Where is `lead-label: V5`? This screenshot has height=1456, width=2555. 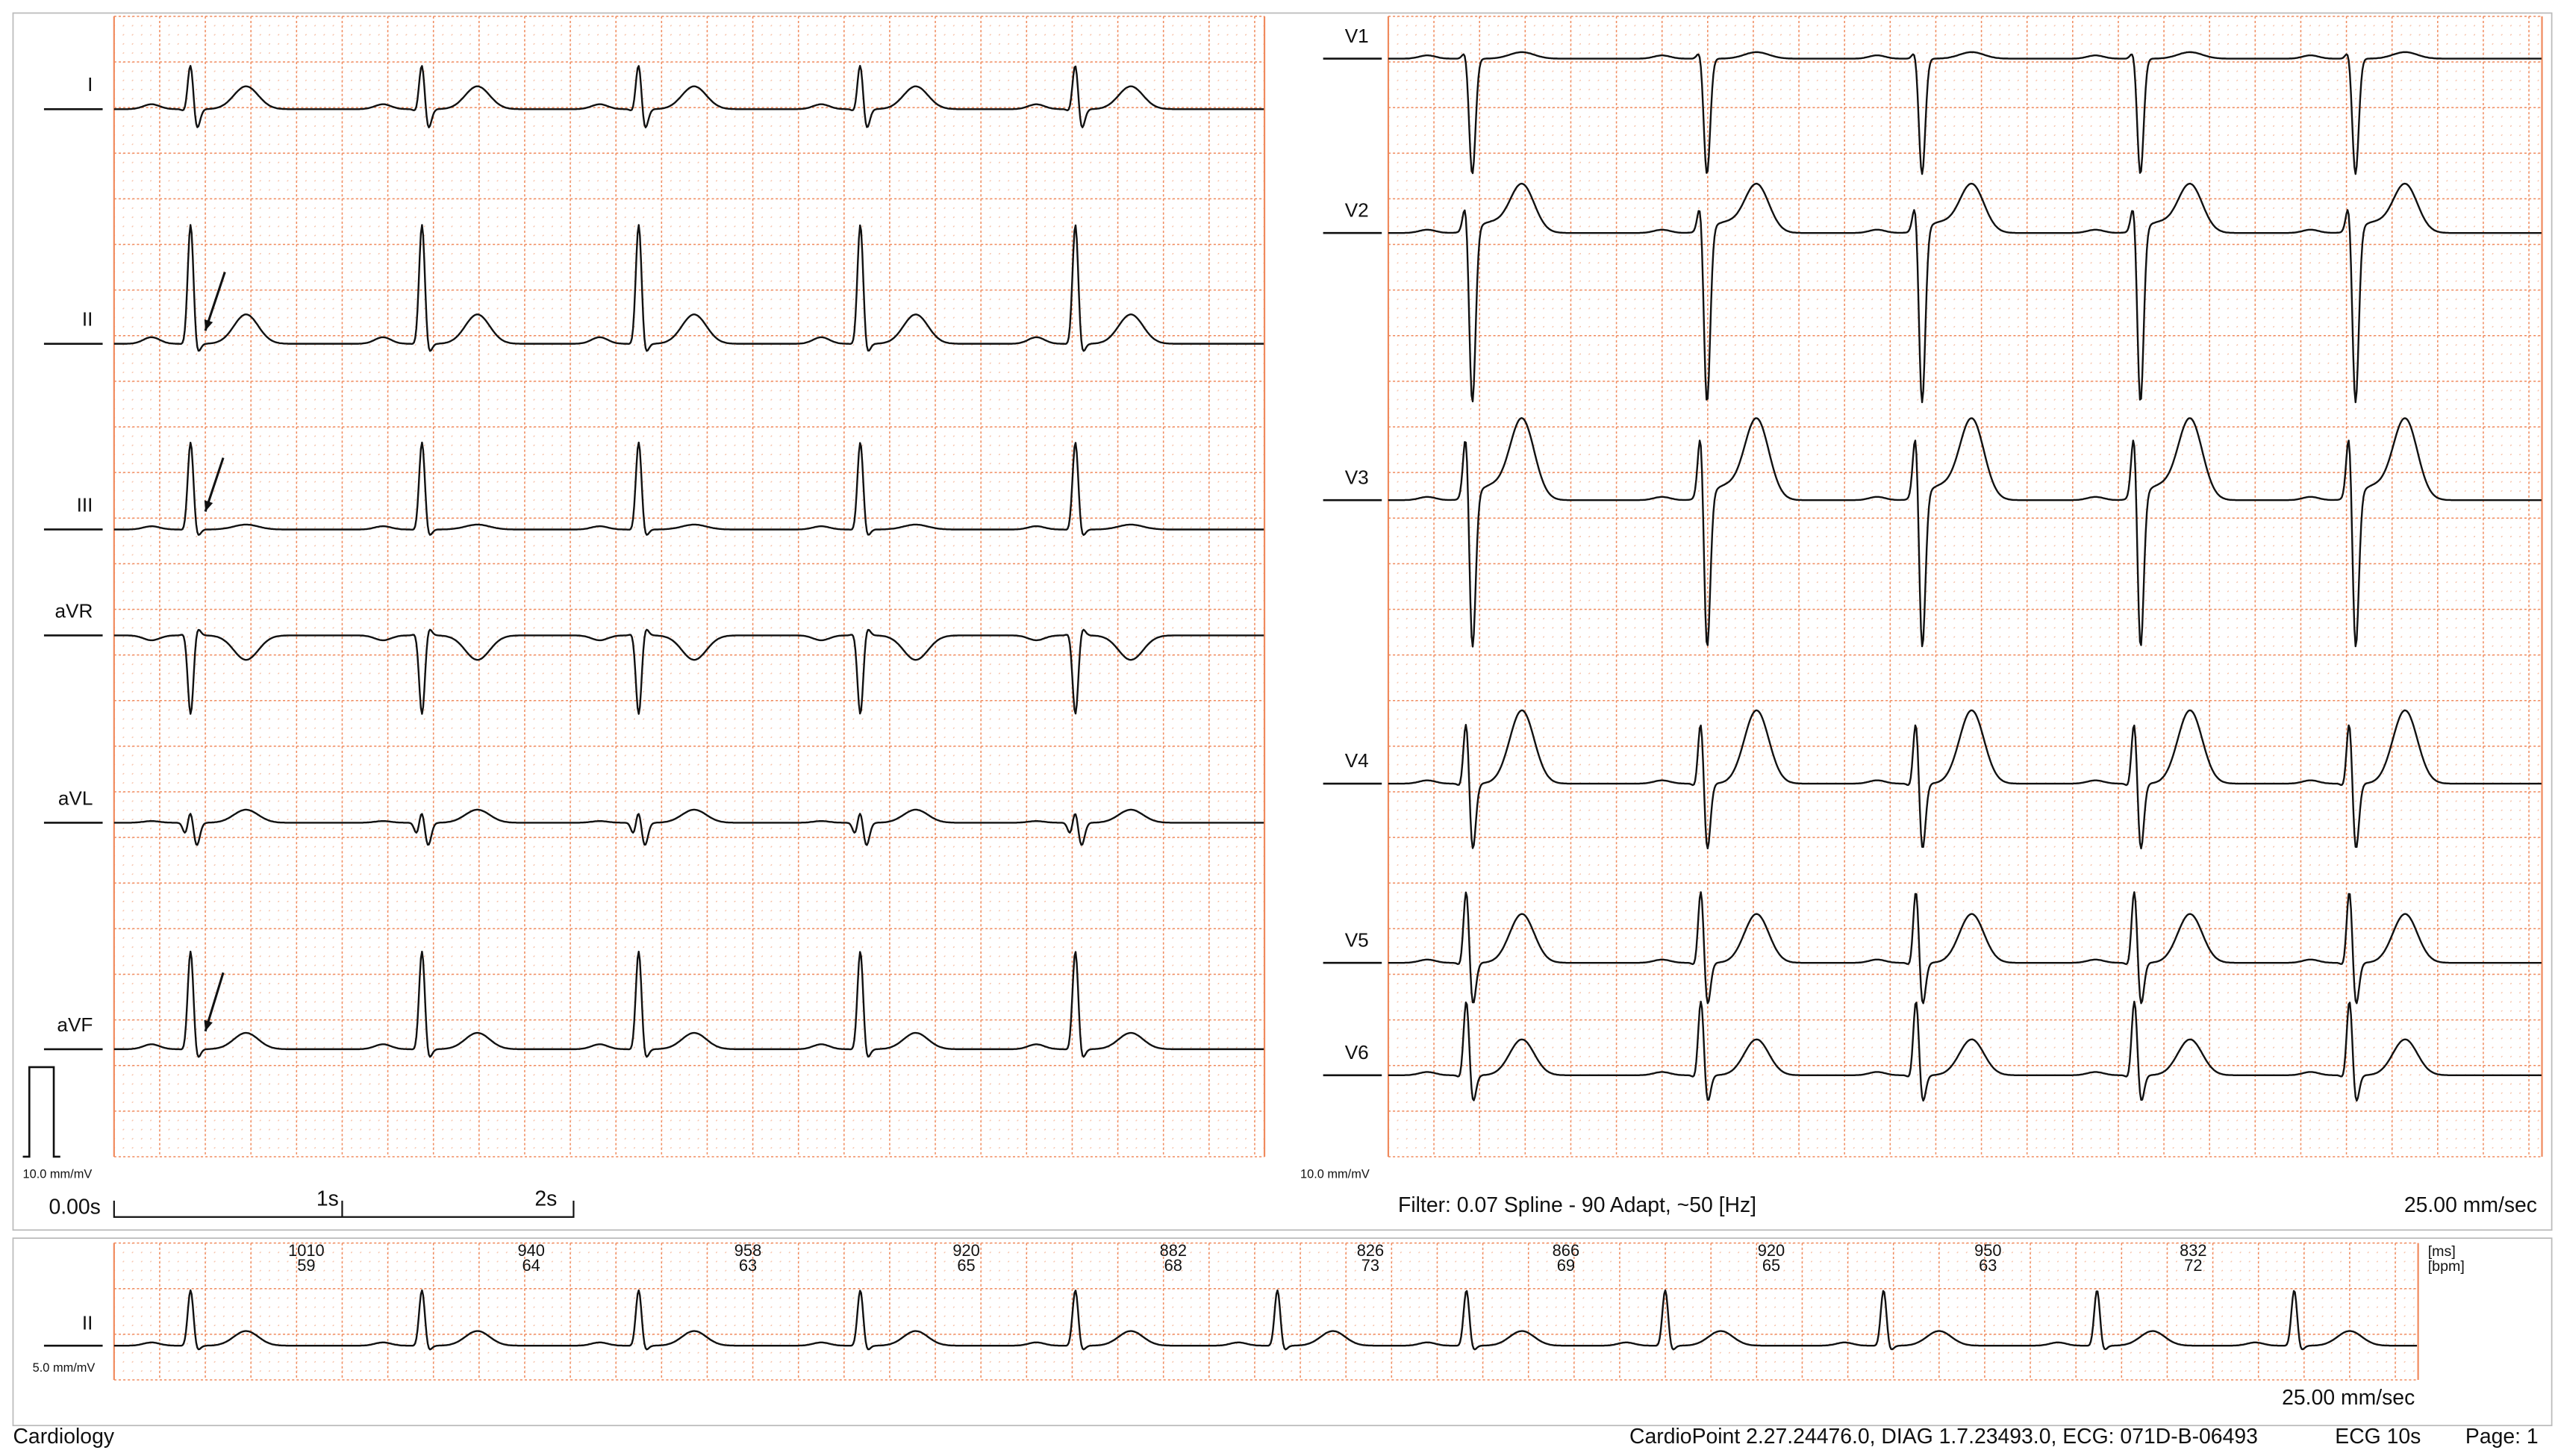 lead-label: V5 is located at coordinates (1357, 939).